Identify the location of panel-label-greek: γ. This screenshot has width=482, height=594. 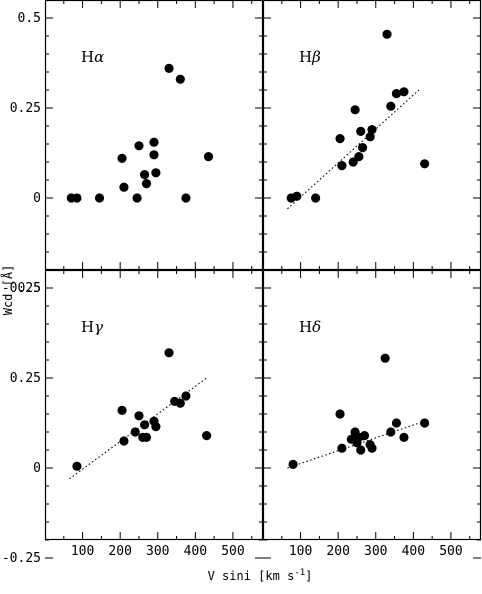
(98, 327).